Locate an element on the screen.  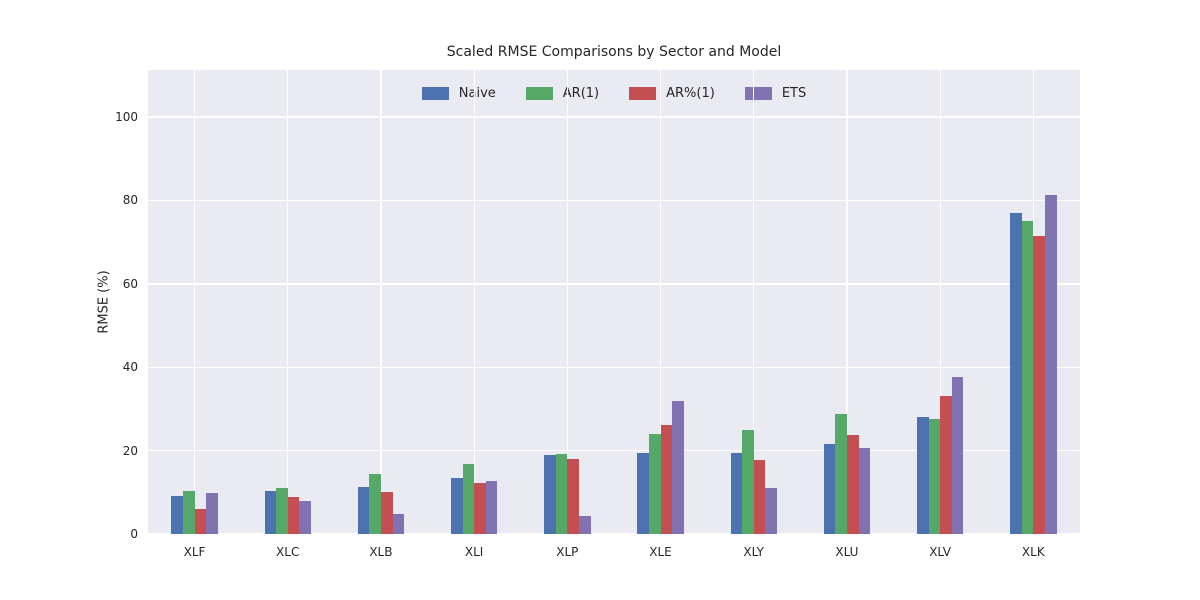
bar-XLF-AR%(1) is located at coordinates (200, 521).